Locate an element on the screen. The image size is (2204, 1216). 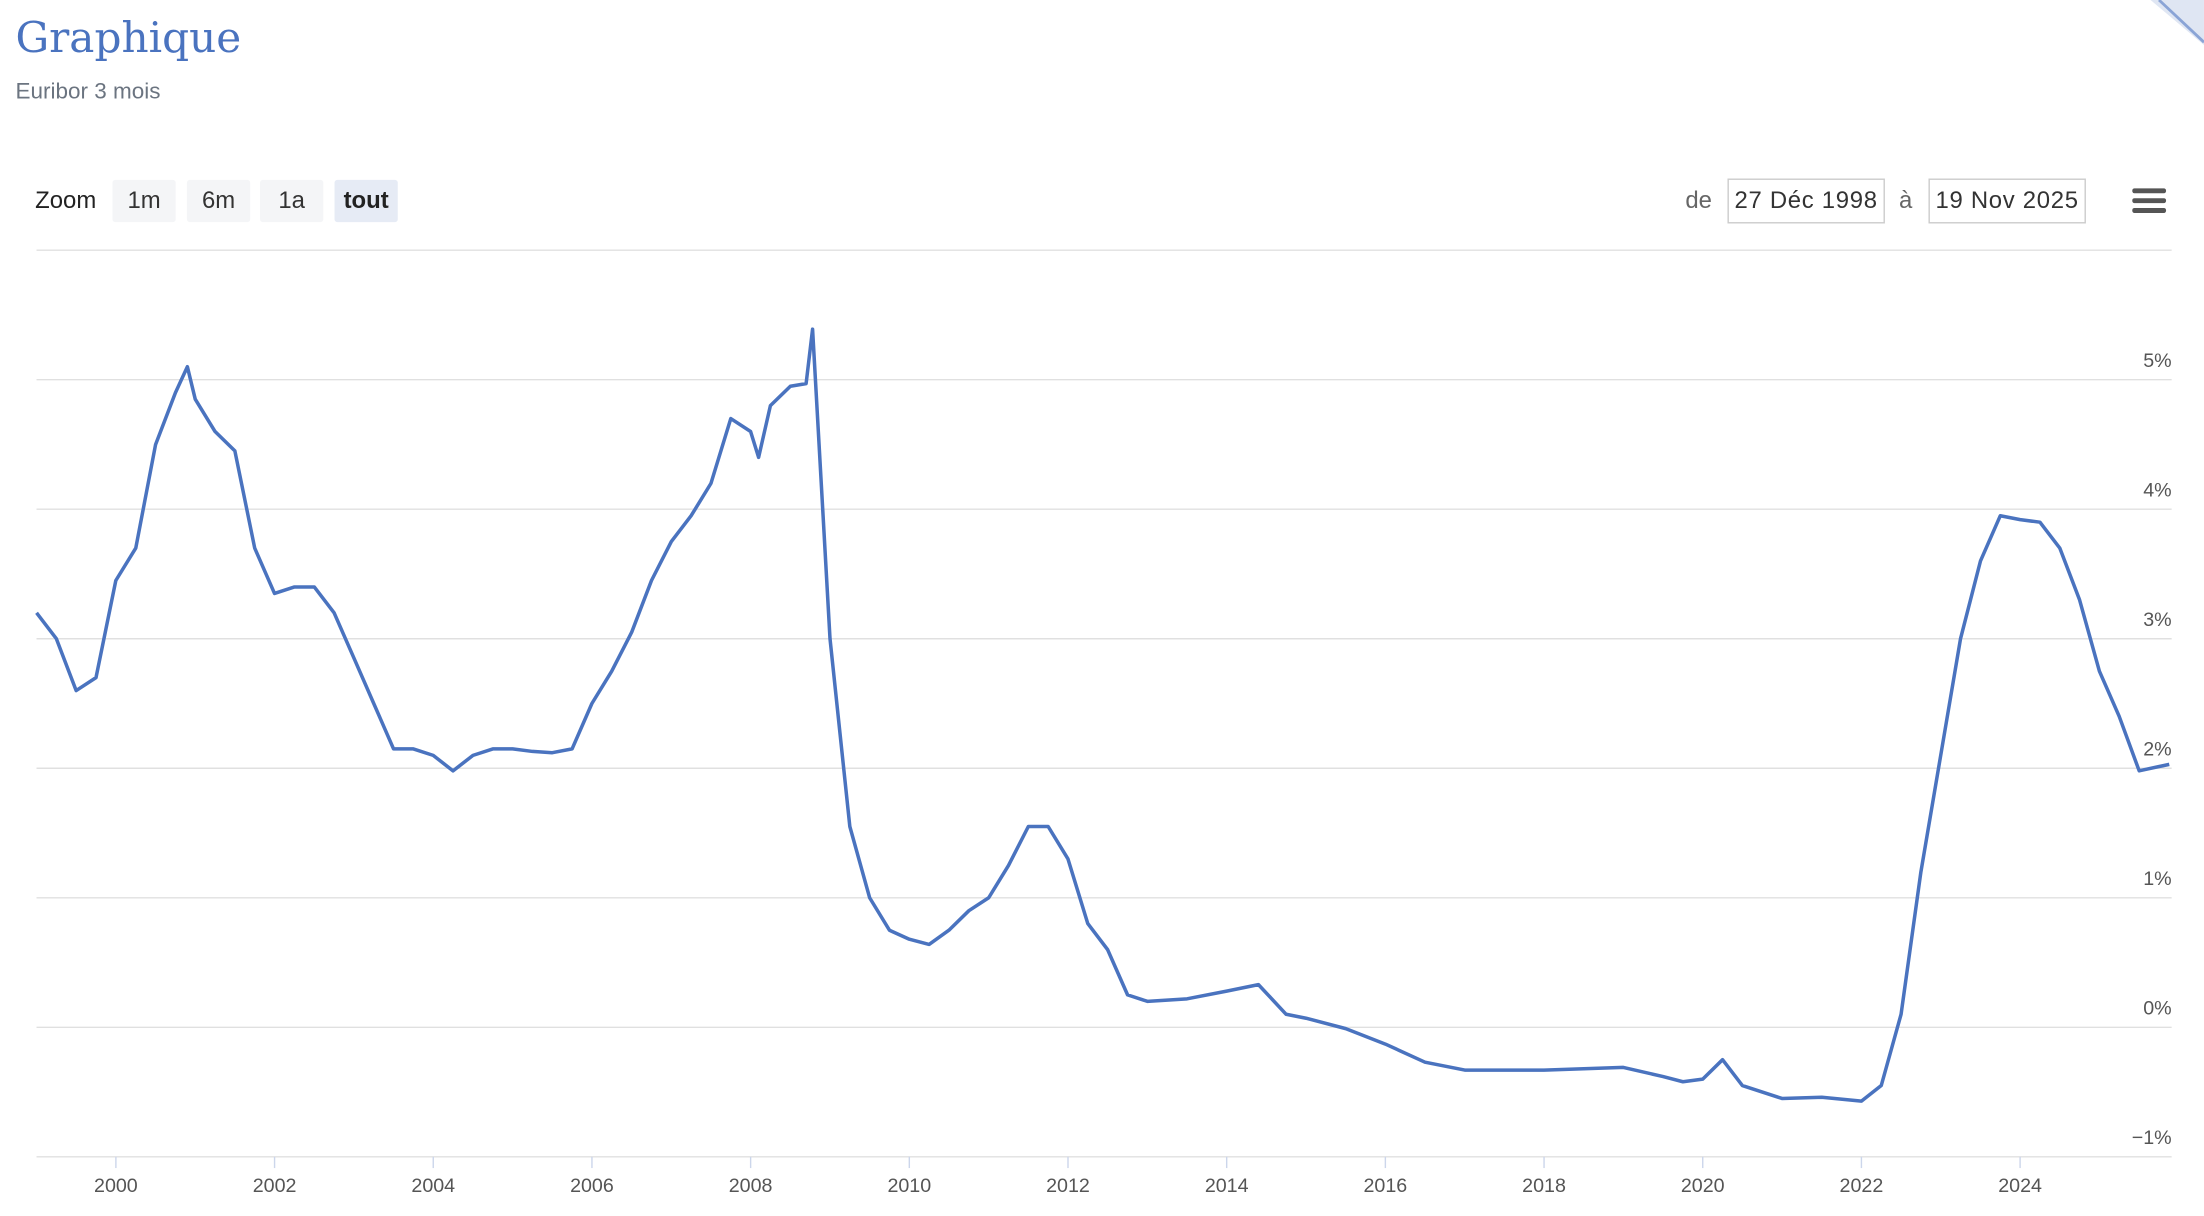
zoom-button: 6m is located at coordinates (218, 201).